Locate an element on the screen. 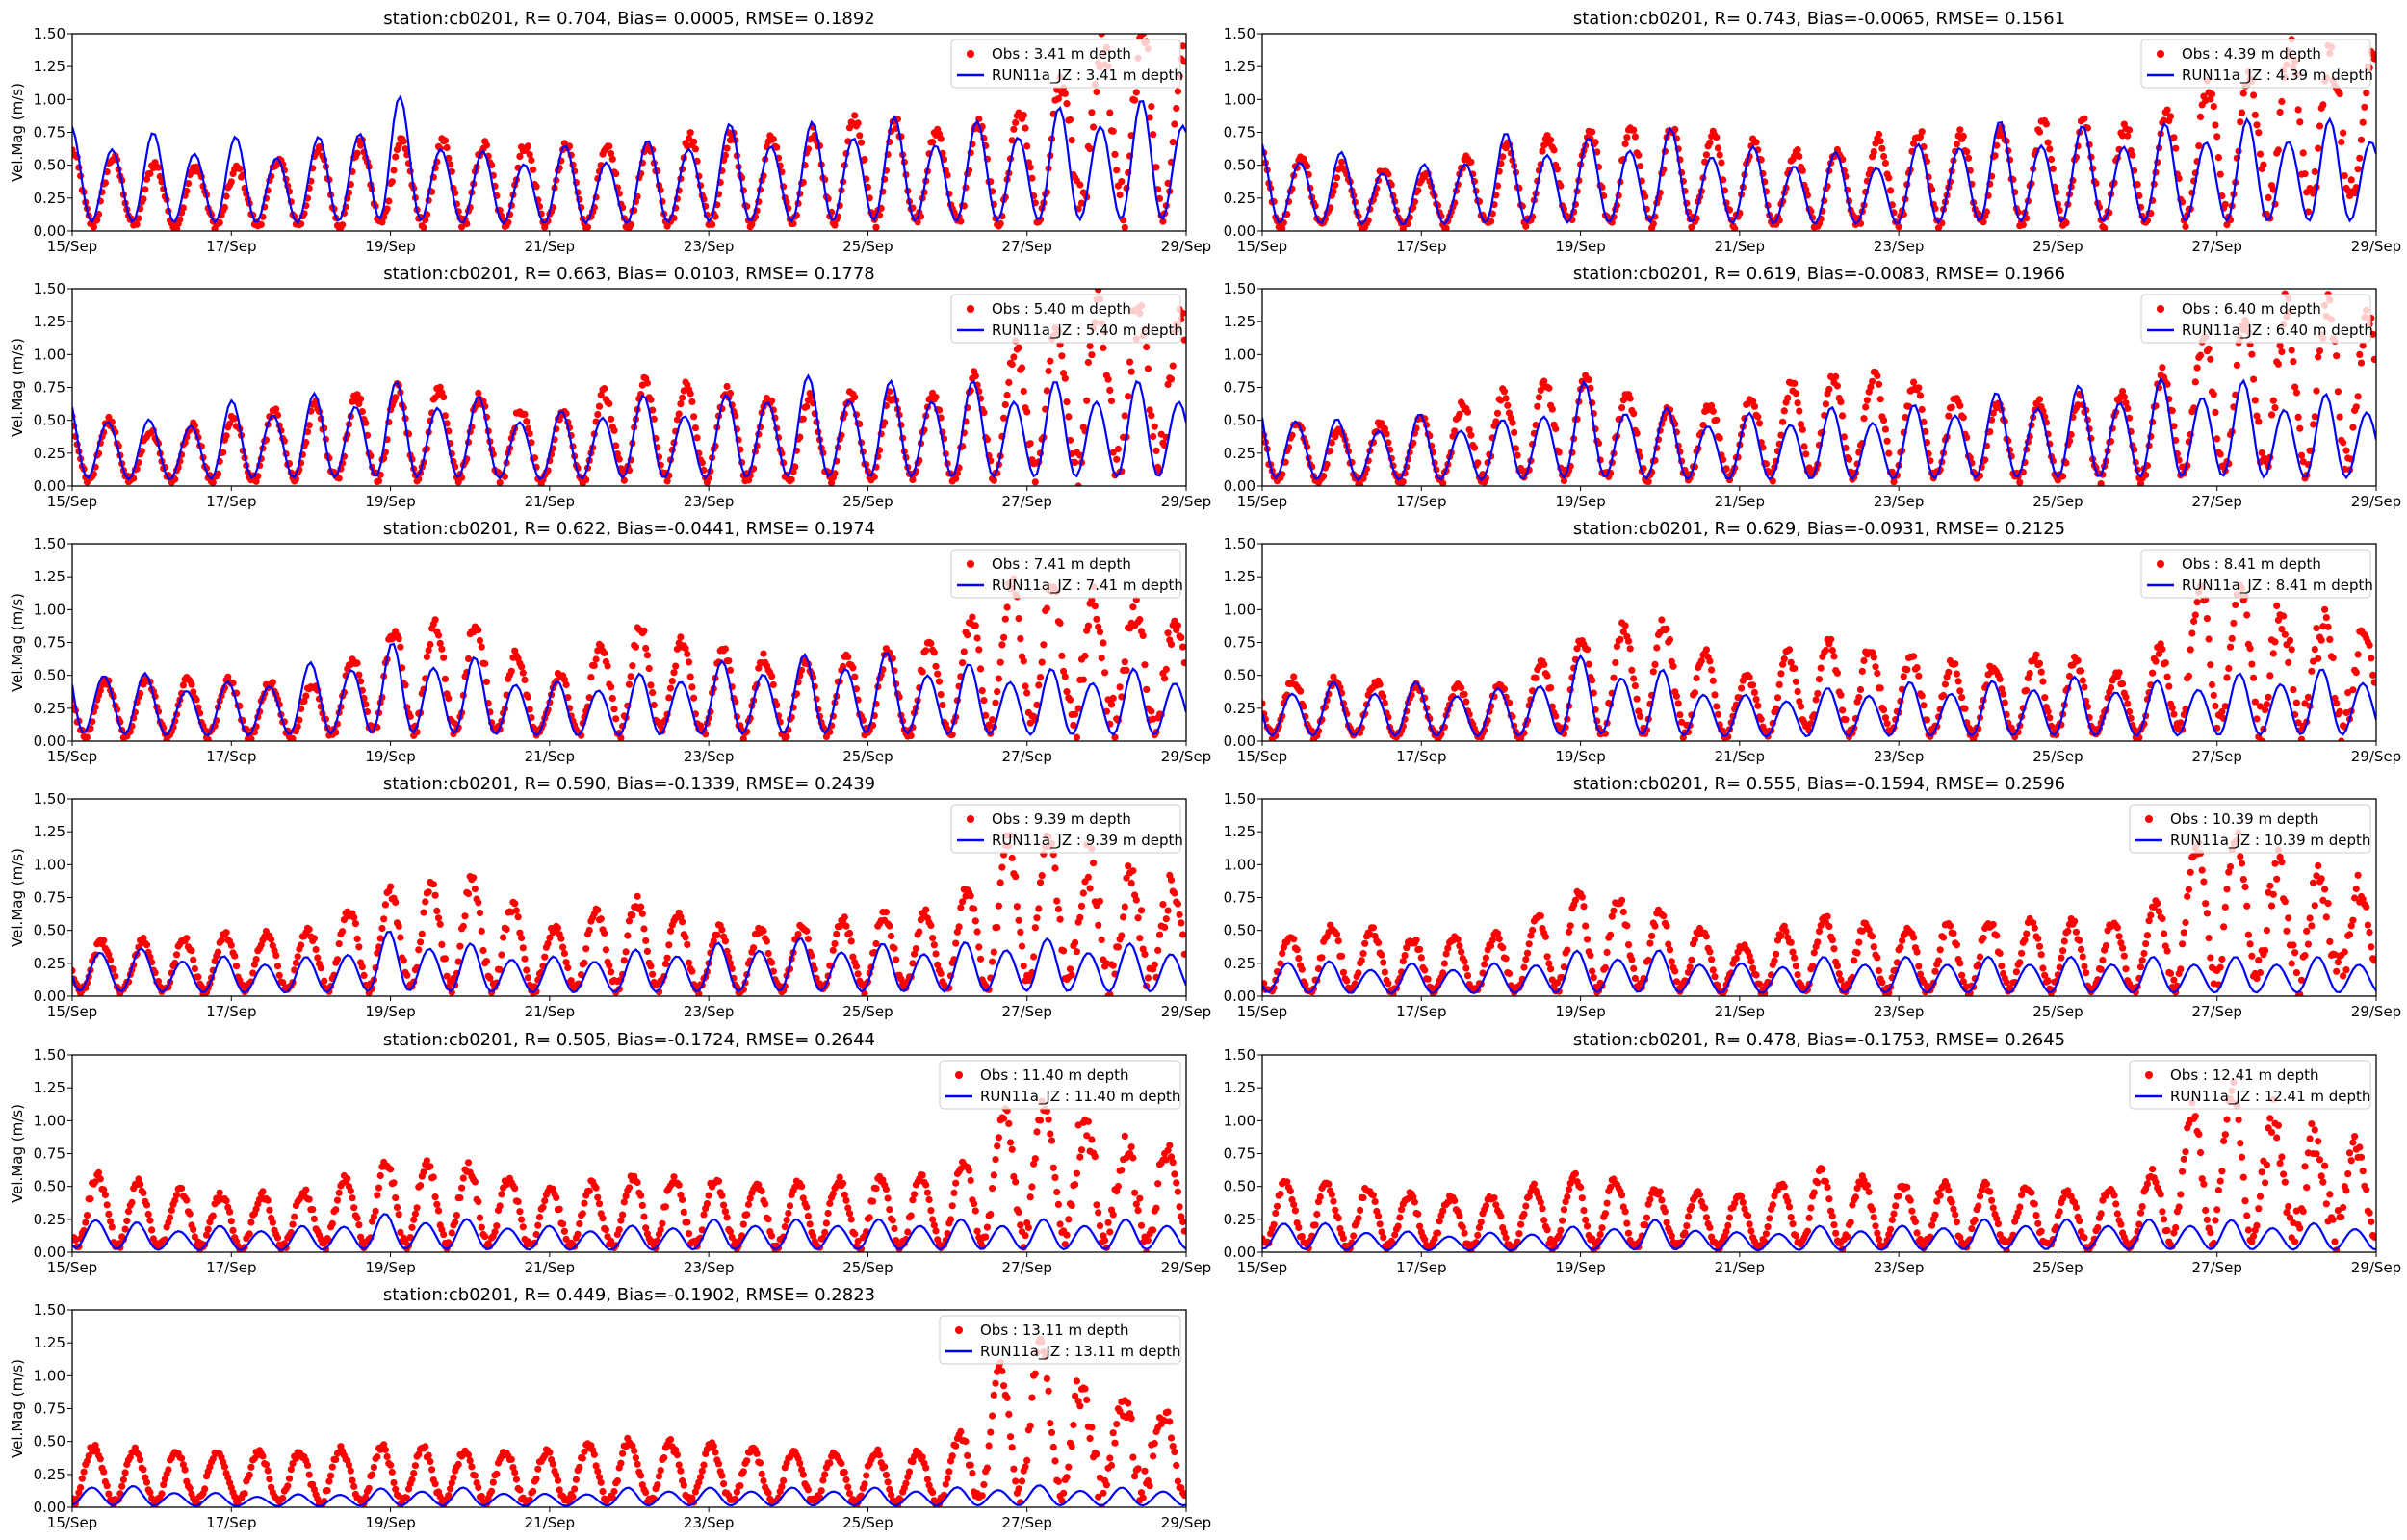  legend-model-label: RUN11a_JZ : 7.41 m depth is located at coordinates (1087, 586).